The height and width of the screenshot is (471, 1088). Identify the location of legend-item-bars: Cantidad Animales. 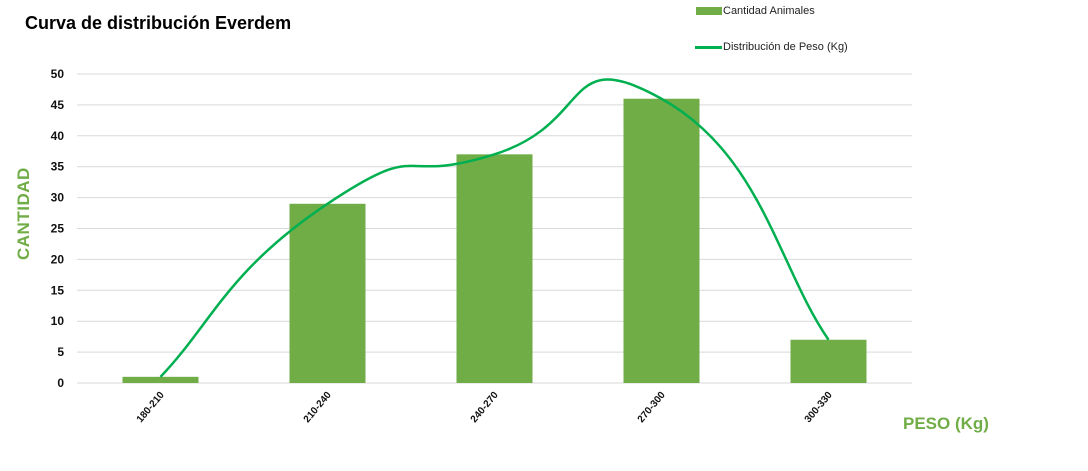
(755, 11).